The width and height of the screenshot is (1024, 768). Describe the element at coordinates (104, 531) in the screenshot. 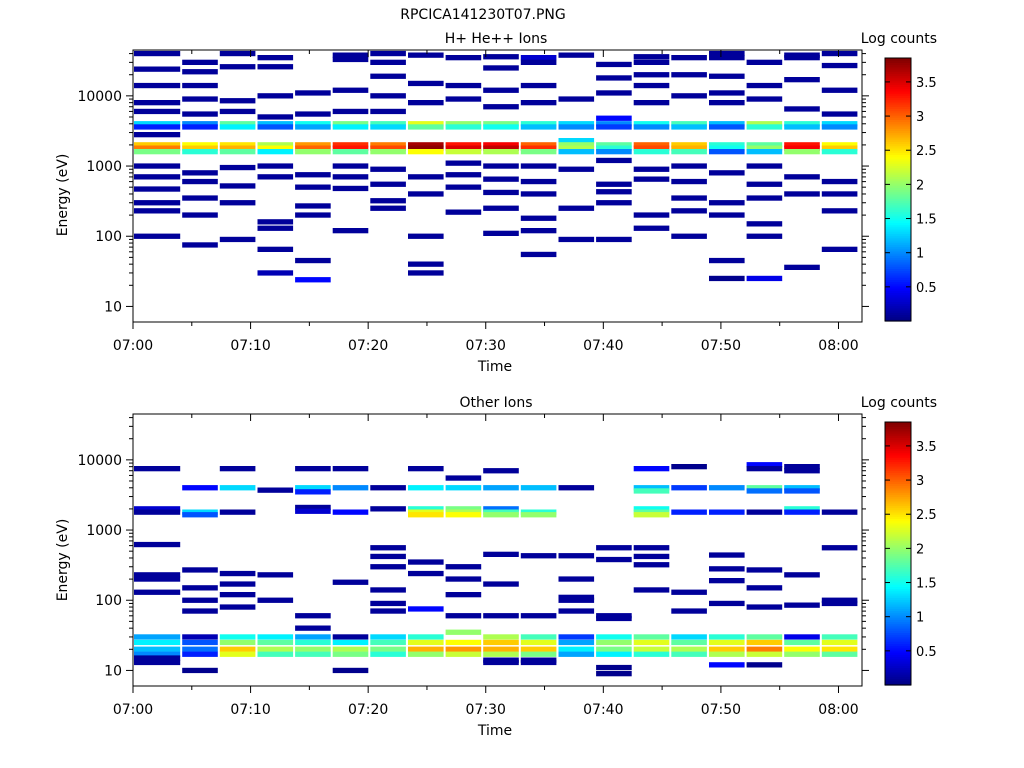

I see `y-tick-label: 1000` at that location.